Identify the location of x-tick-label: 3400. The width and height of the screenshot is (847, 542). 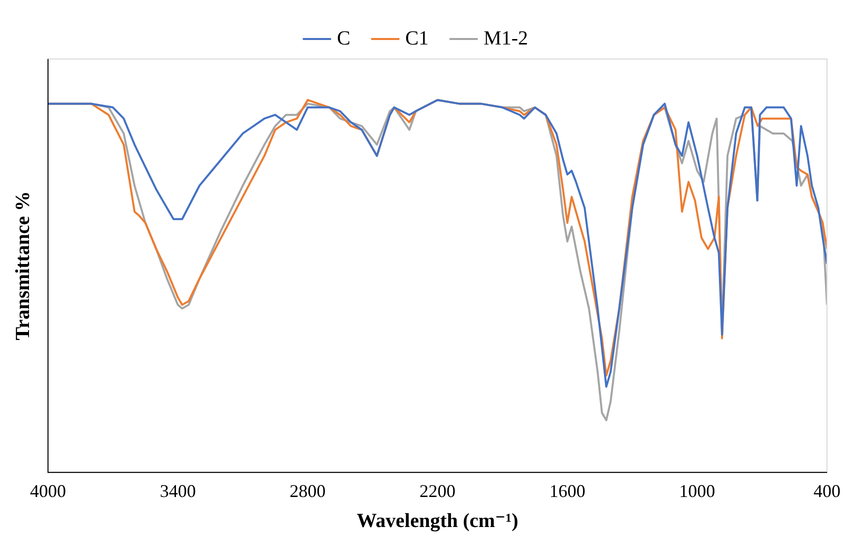
(178, 490).